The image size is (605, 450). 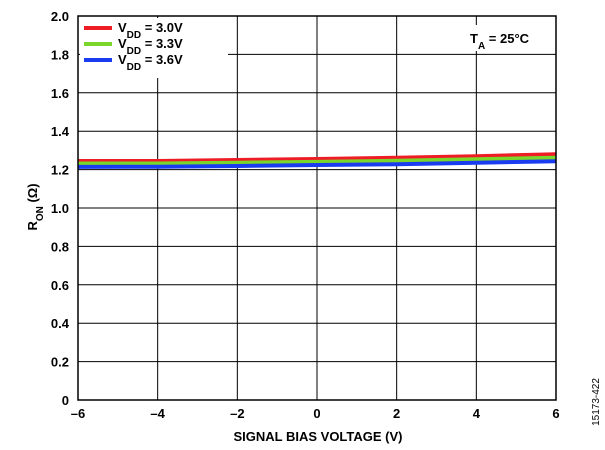 What do you see at coordinates (60, 16) in the screenshot?
I see `y-tick-label: 2.0` at bounding box center [60, 16].